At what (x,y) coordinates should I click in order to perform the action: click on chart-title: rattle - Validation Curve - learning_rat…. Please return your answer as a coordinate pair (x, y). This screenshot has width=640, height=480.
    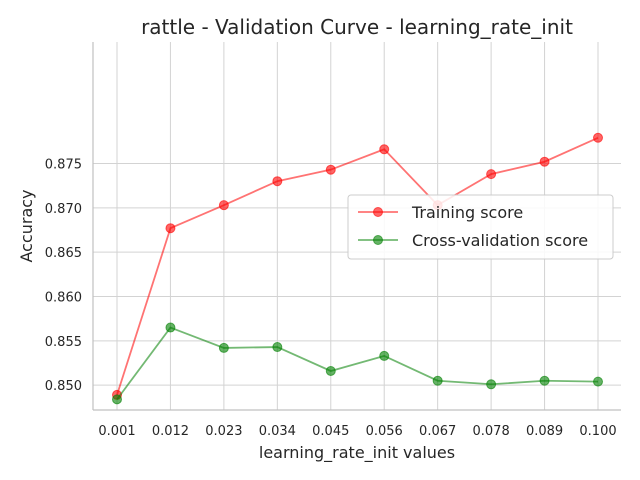
    Looking at the image, I should click on (357, 27).